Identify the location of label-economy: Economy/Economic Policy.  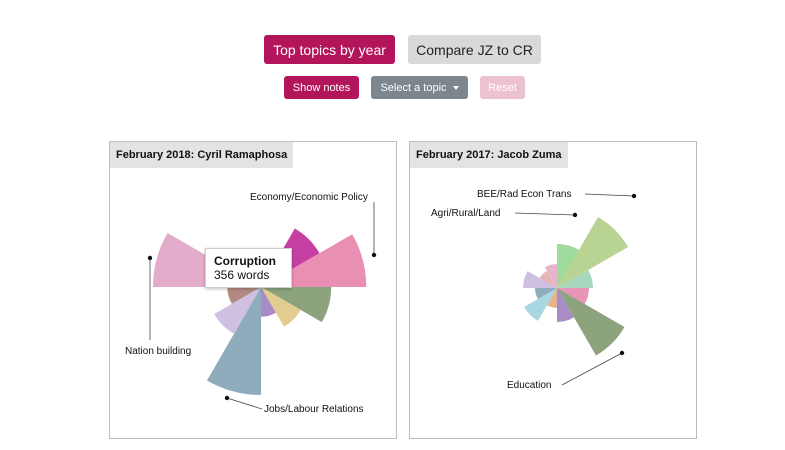
(309, 197).